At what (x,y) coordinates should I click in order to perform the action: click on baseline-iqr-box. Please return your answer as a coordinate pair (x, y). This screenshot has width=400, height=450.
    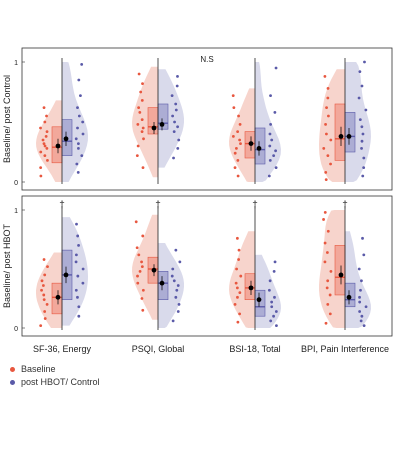
    Looking at the image, I should click on (340, 132).